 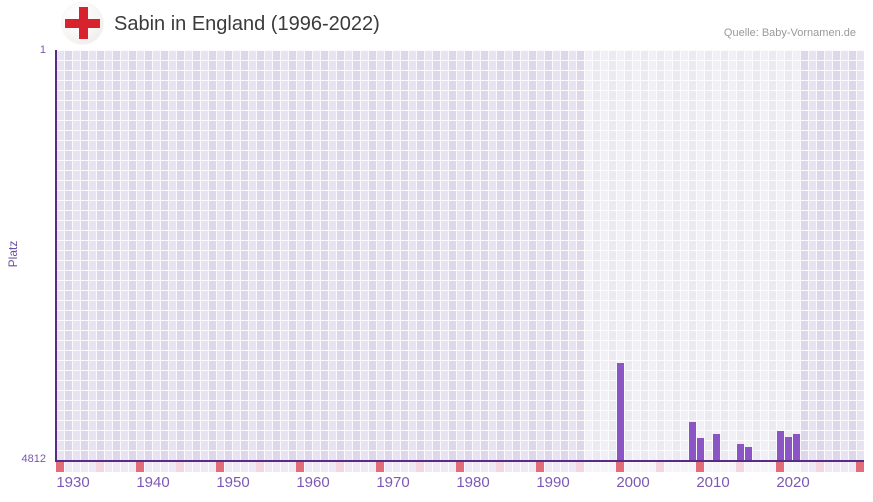 What do you see at coordinates (73, 482) in the screenshot?
I see `x-axis-tick-1930: 1930` at bounding box center [73, 482].